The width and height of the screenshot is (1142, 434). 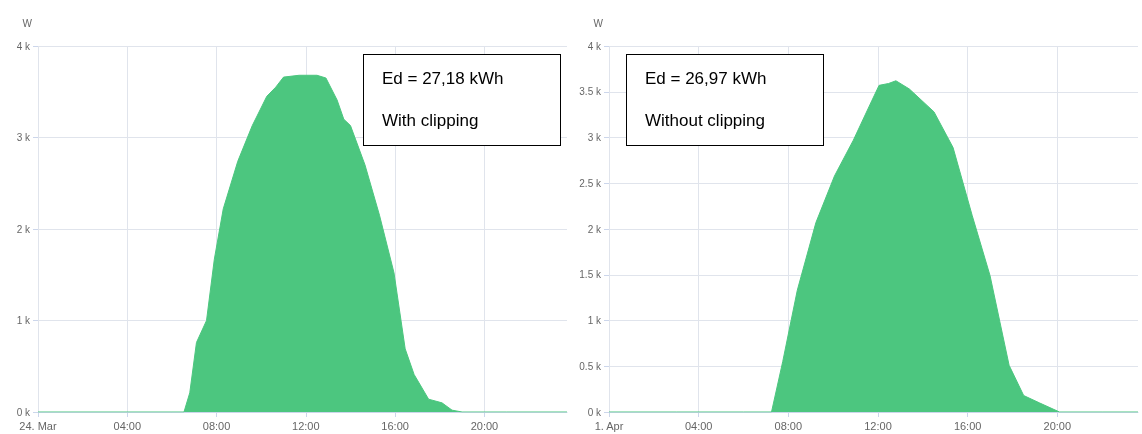 I want to click on annotation: Without clipping, so click(x=705, y=121).